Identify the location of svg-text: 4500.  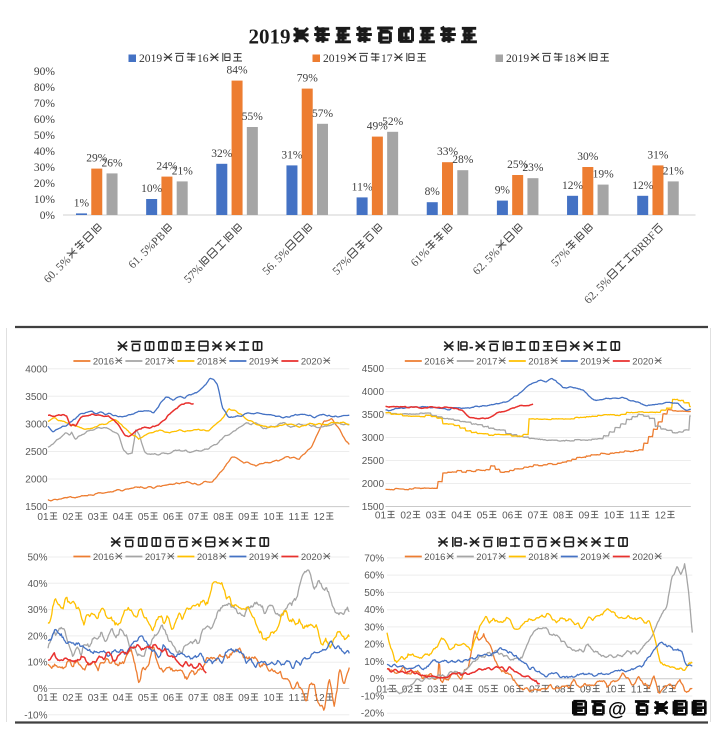
(373, 369).